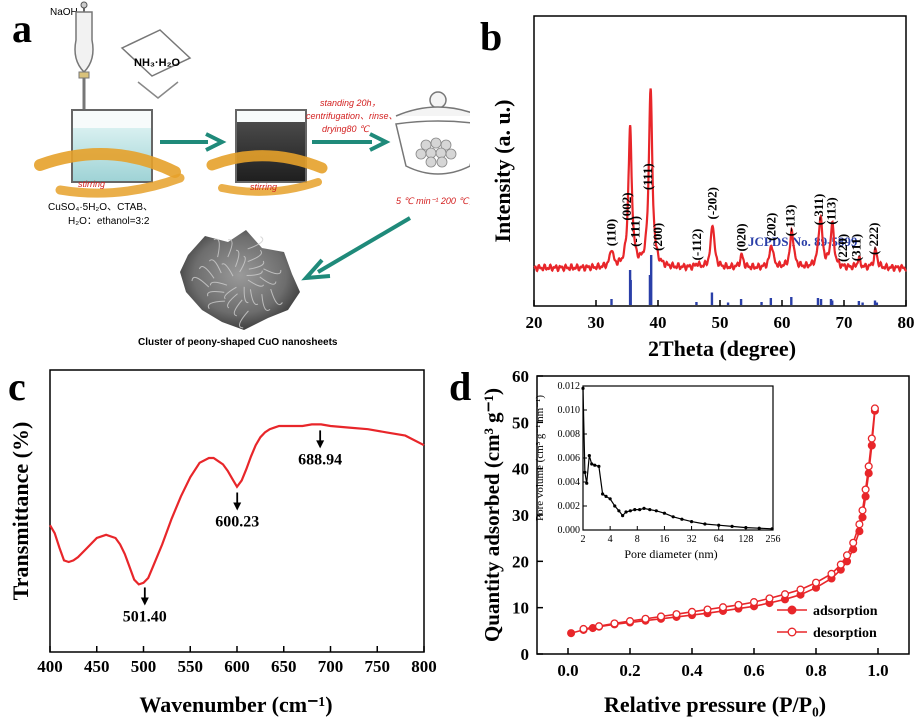 Image resolution: width=919 pixels, height=727 pixels. What do you see at coordinates (845, 633) in the screenshot?
I see `legend-label-desorption: desorption` at bounding box center [845, 633].